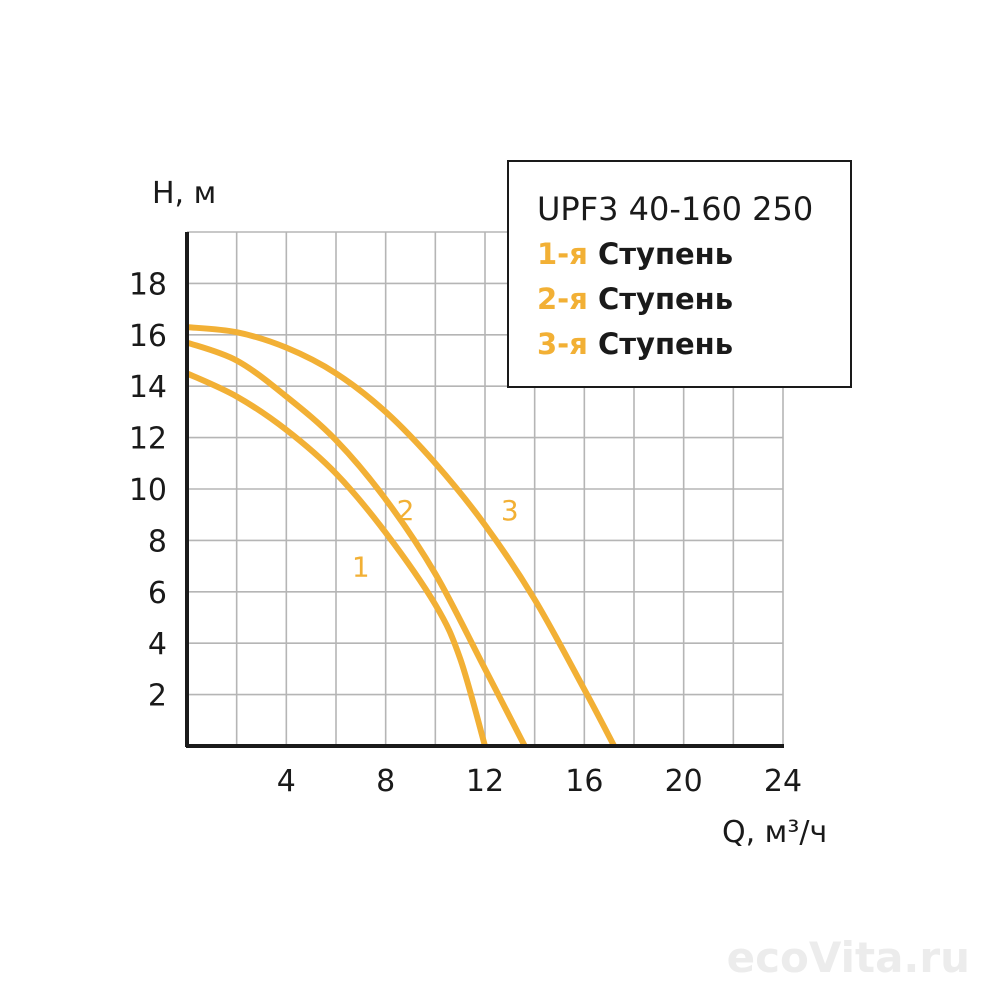  What do you see at coordinates (665, 254) in the screenshot?
I see `legend-item-1-label: Ступень` at bounding box center [665, 254].